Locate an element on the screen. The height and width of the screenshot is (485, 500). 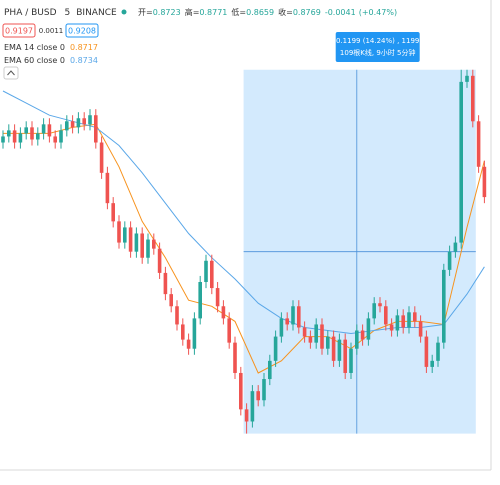
ask-box is located at coordinates (82, 30).